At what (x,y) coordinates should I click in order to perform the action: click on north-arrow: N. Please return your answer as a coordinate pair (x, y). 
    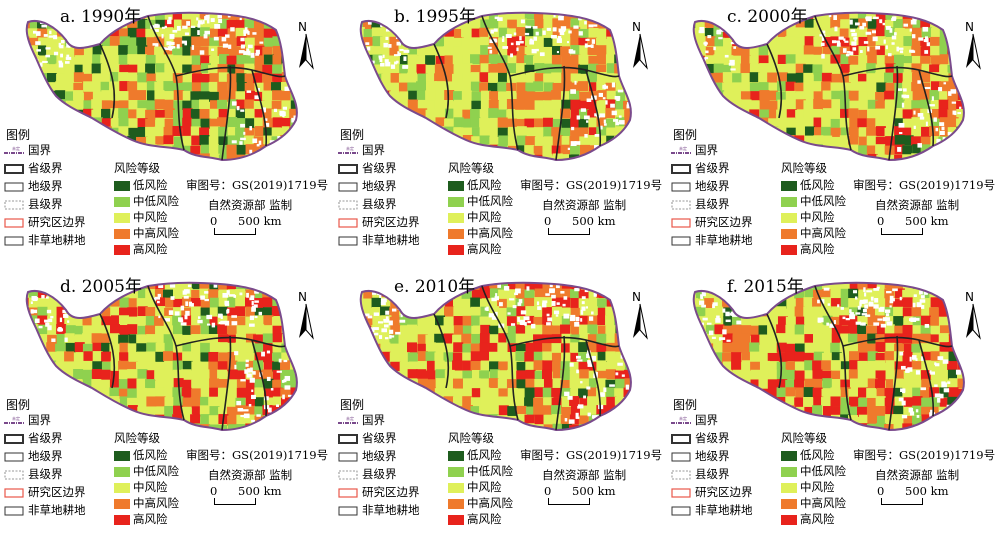
    Looking at the image, I should click on (640, 316).